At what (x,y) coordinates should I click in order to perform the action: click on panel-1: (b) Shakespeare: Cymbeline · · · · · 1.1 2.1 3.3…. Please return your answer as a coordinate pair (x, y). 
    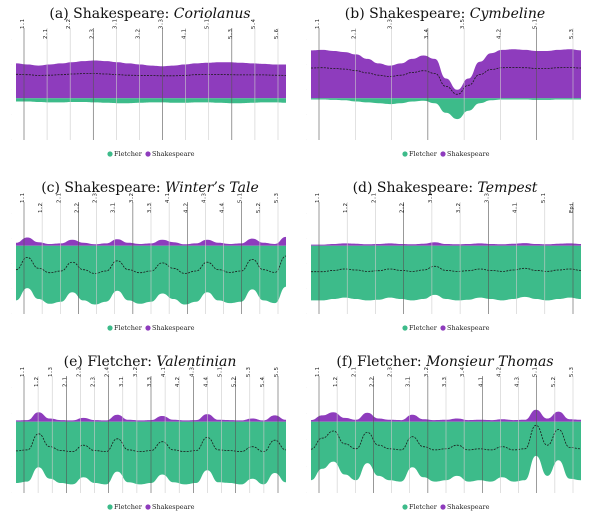
    Looking at the image, I should click on (444, 82).